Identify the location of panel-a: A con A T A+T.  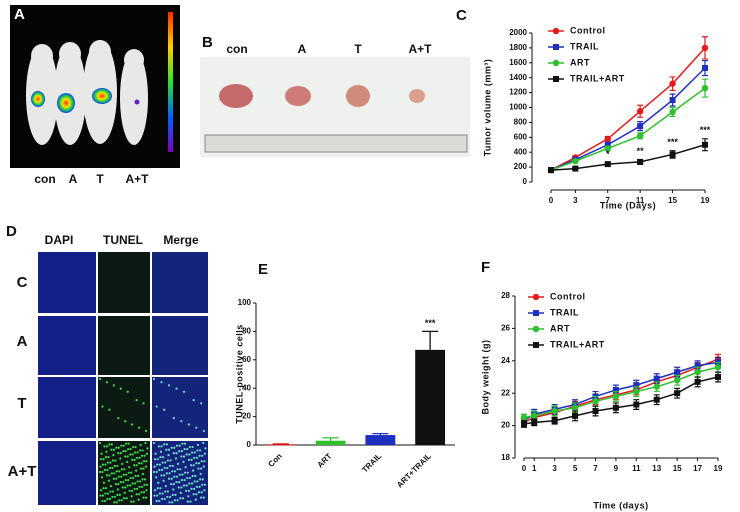
(95, 95).